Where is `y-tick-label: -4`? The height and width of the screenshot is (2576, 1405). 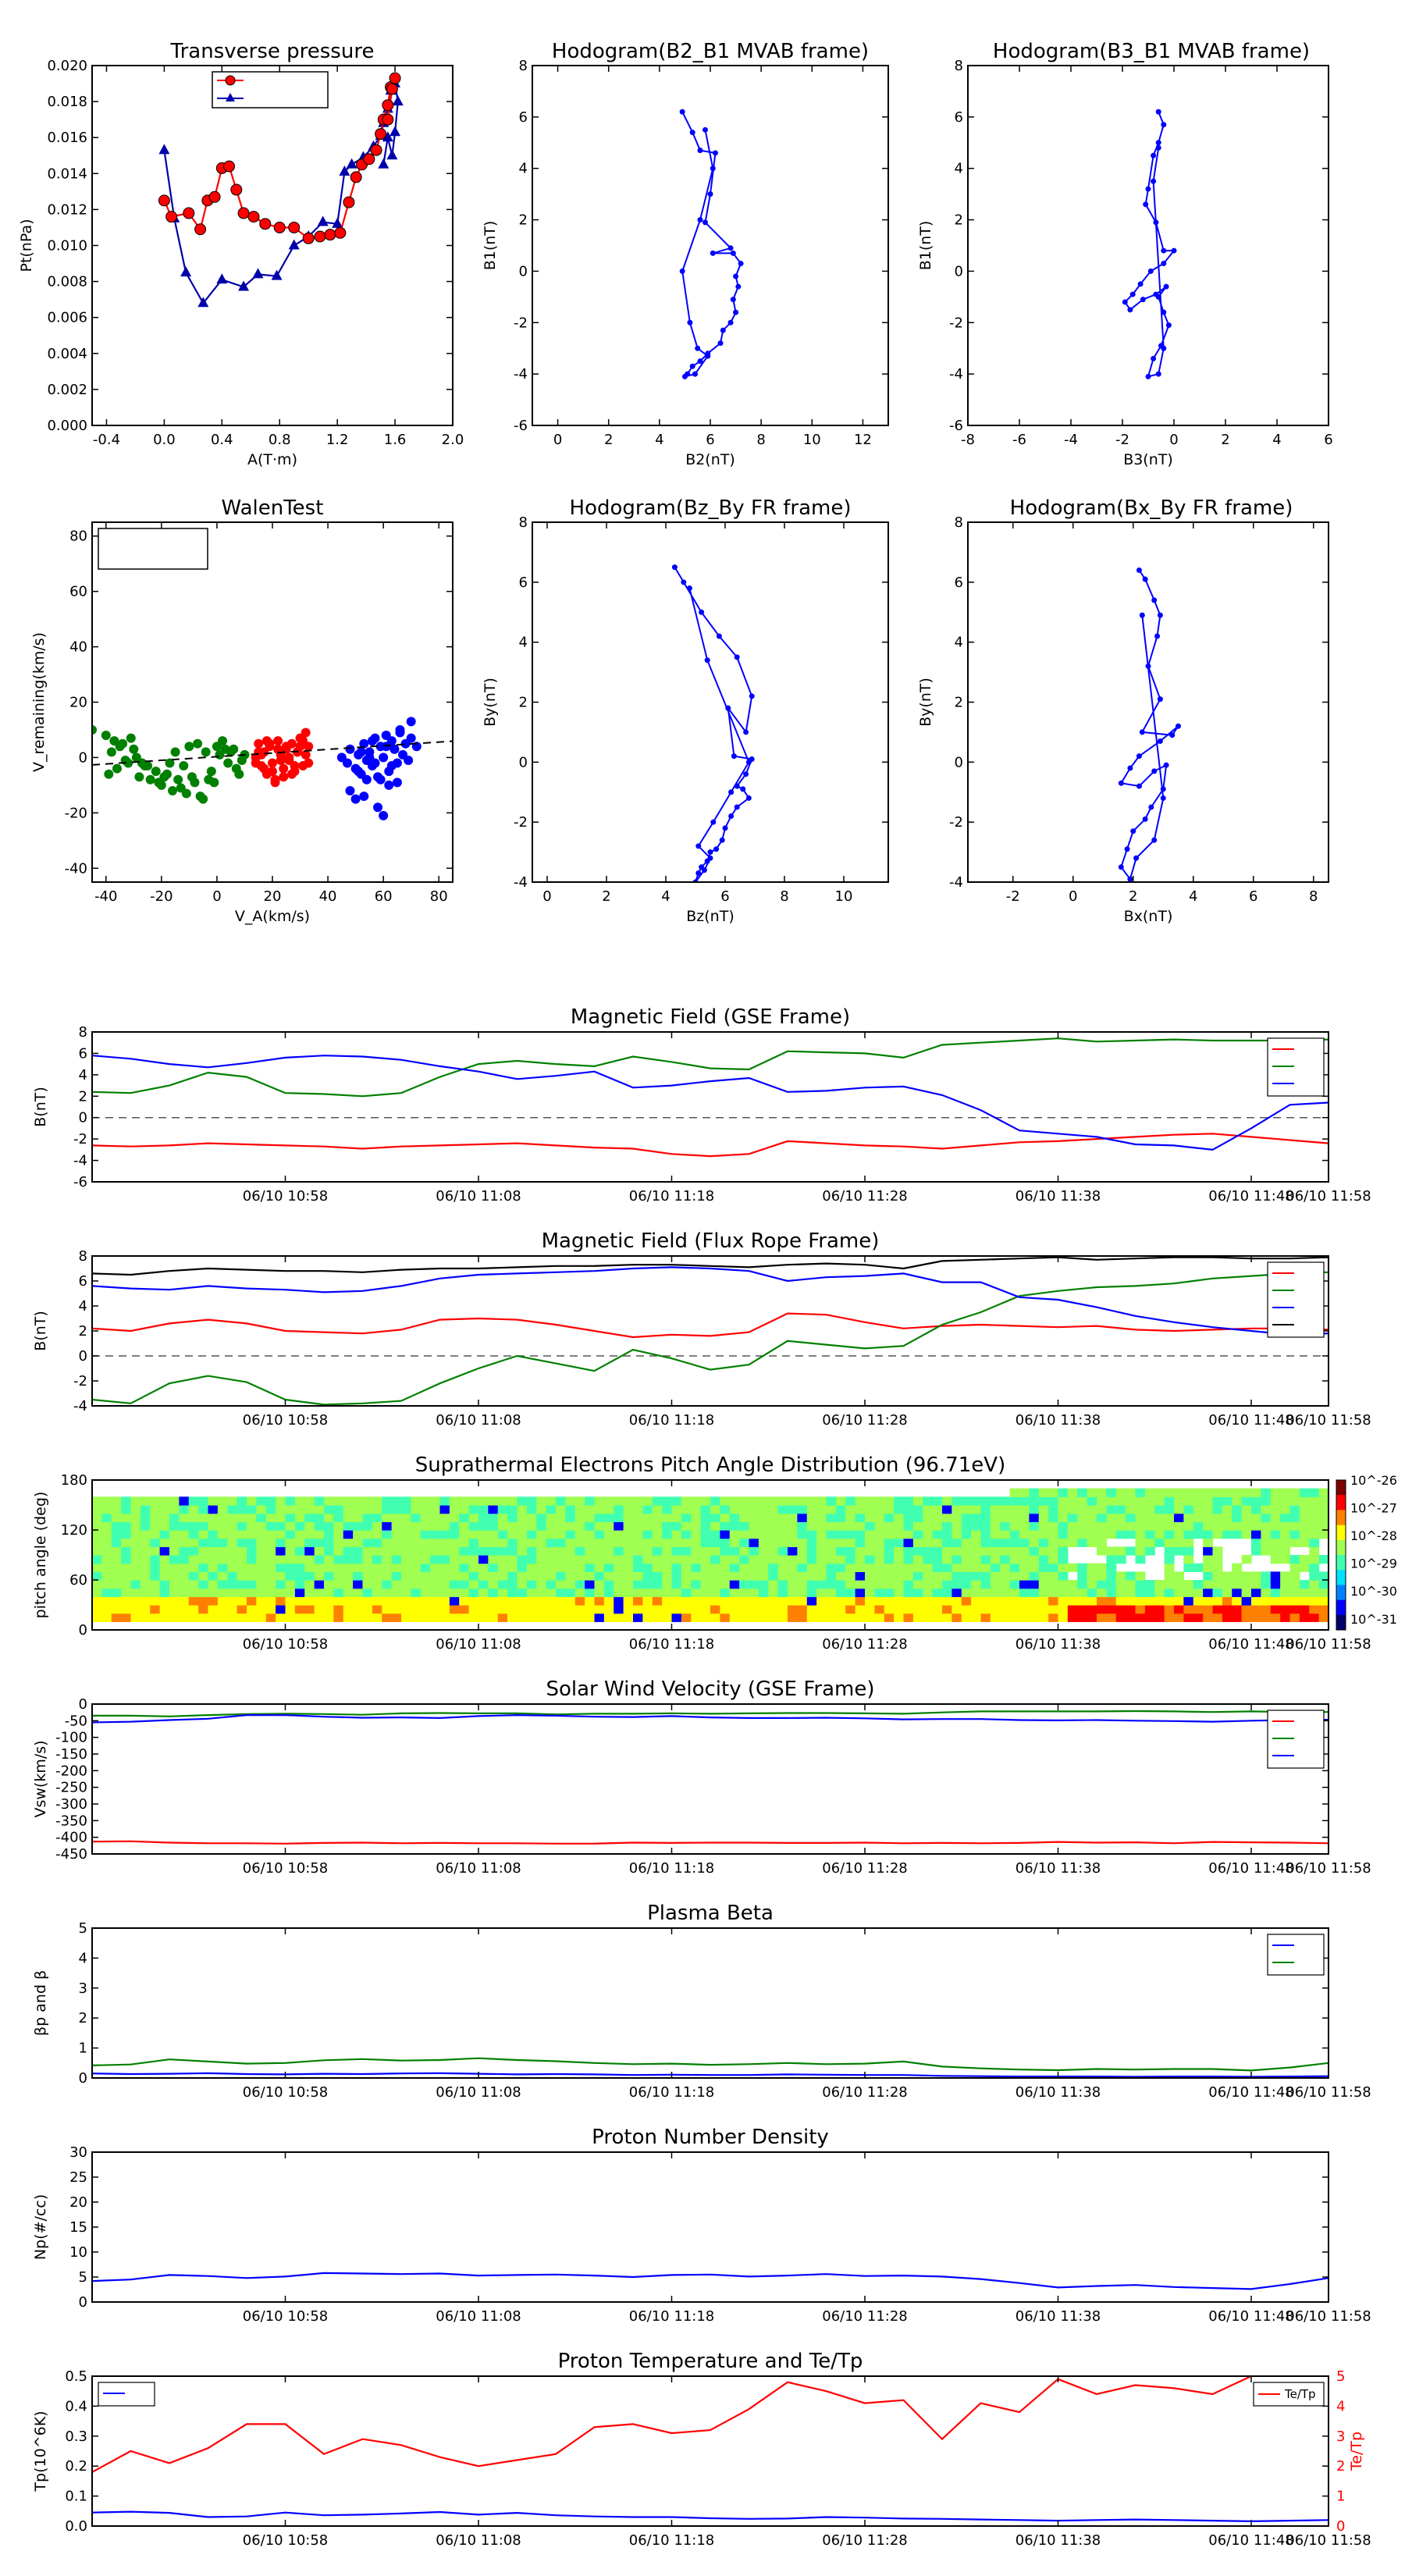 y-tick-label: -4 is located at coordinates (956, 882).